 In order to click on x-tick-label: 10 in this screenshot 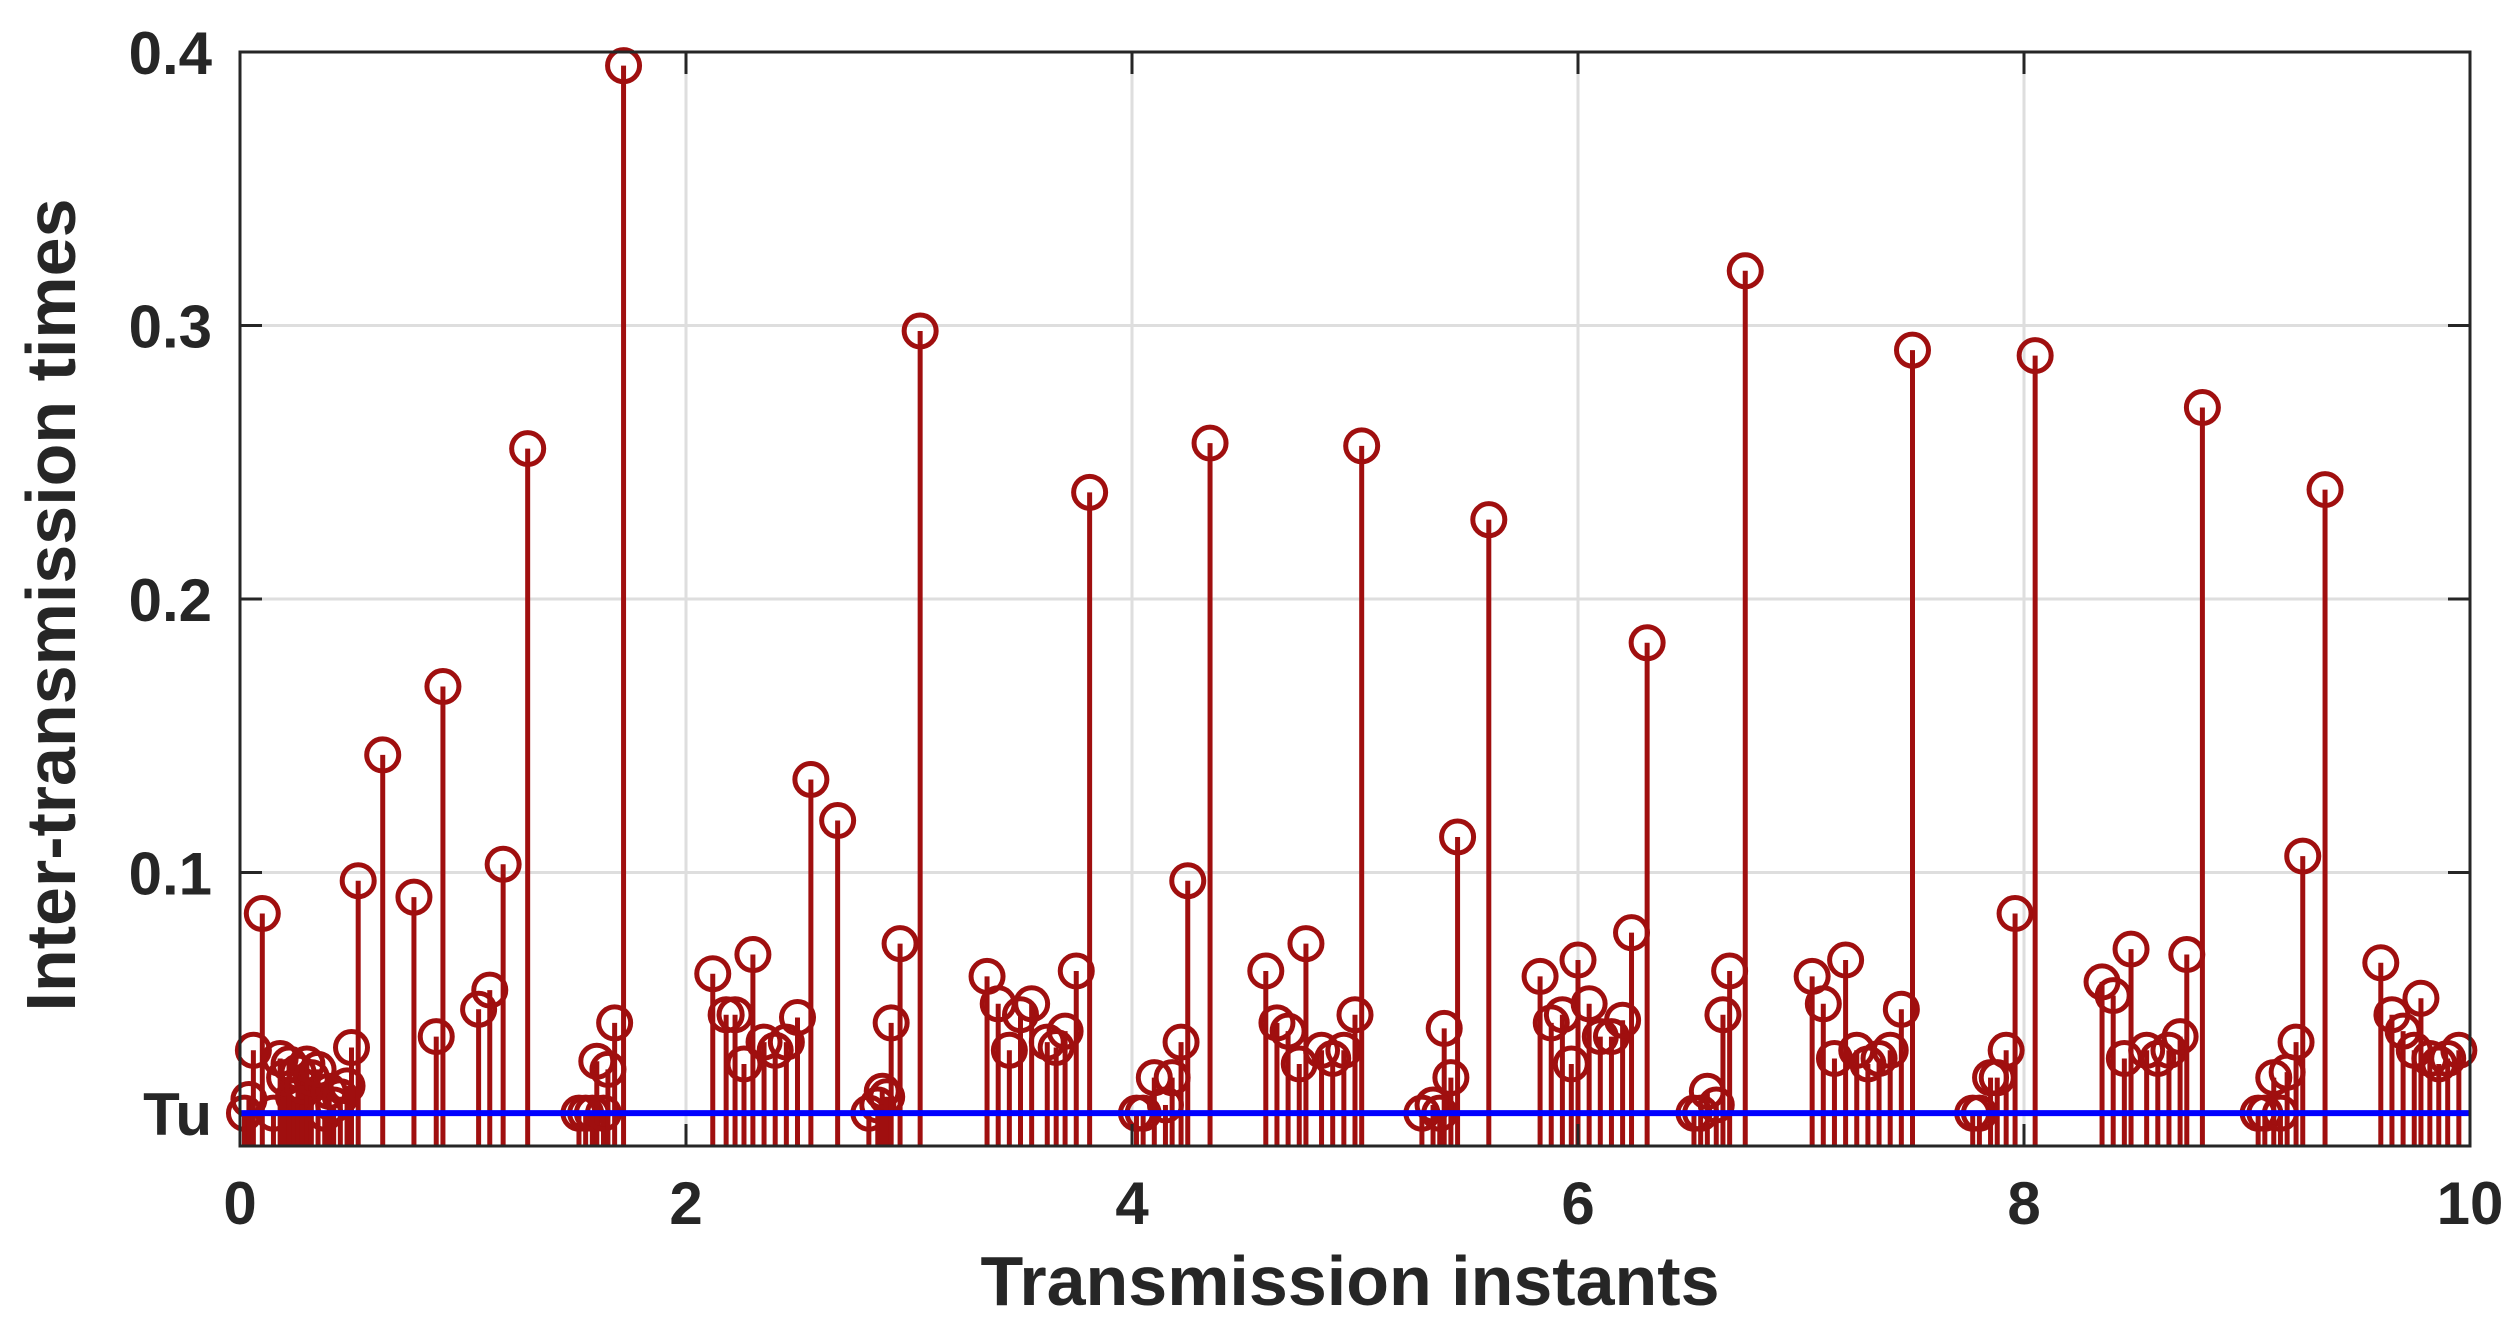, I will do `click(2470, 1203)`.